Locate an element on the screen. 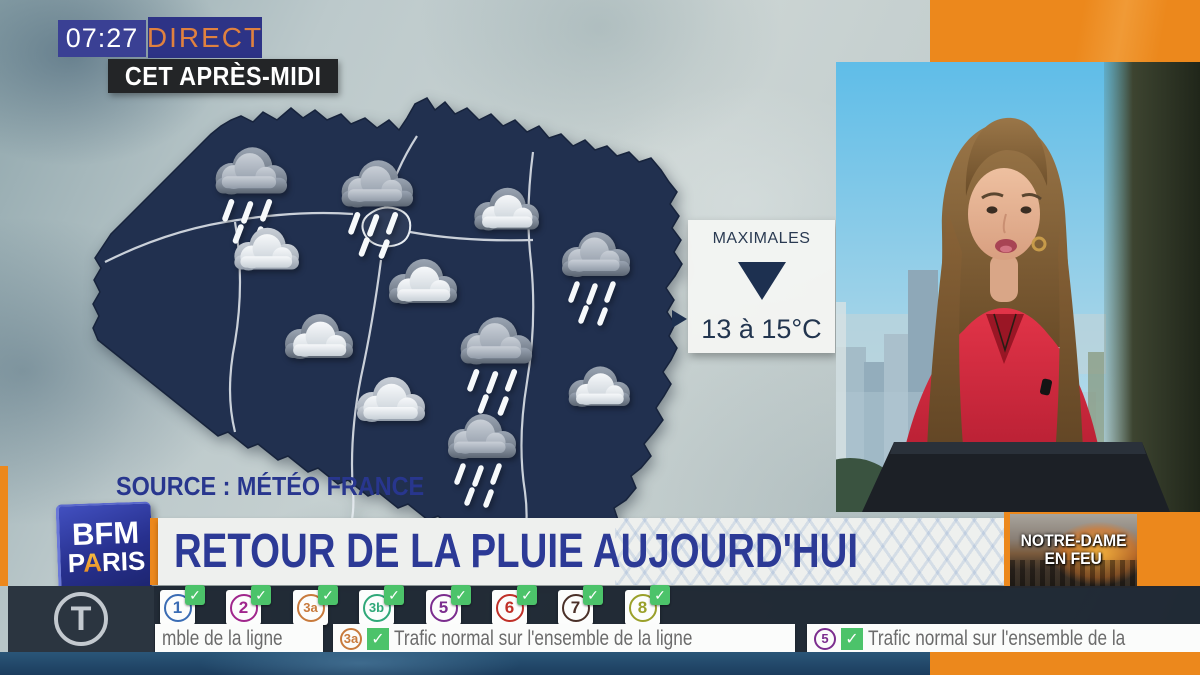 The image size is (1200, 675). live-badge: DIRECT is located at coordinates (205, 37).